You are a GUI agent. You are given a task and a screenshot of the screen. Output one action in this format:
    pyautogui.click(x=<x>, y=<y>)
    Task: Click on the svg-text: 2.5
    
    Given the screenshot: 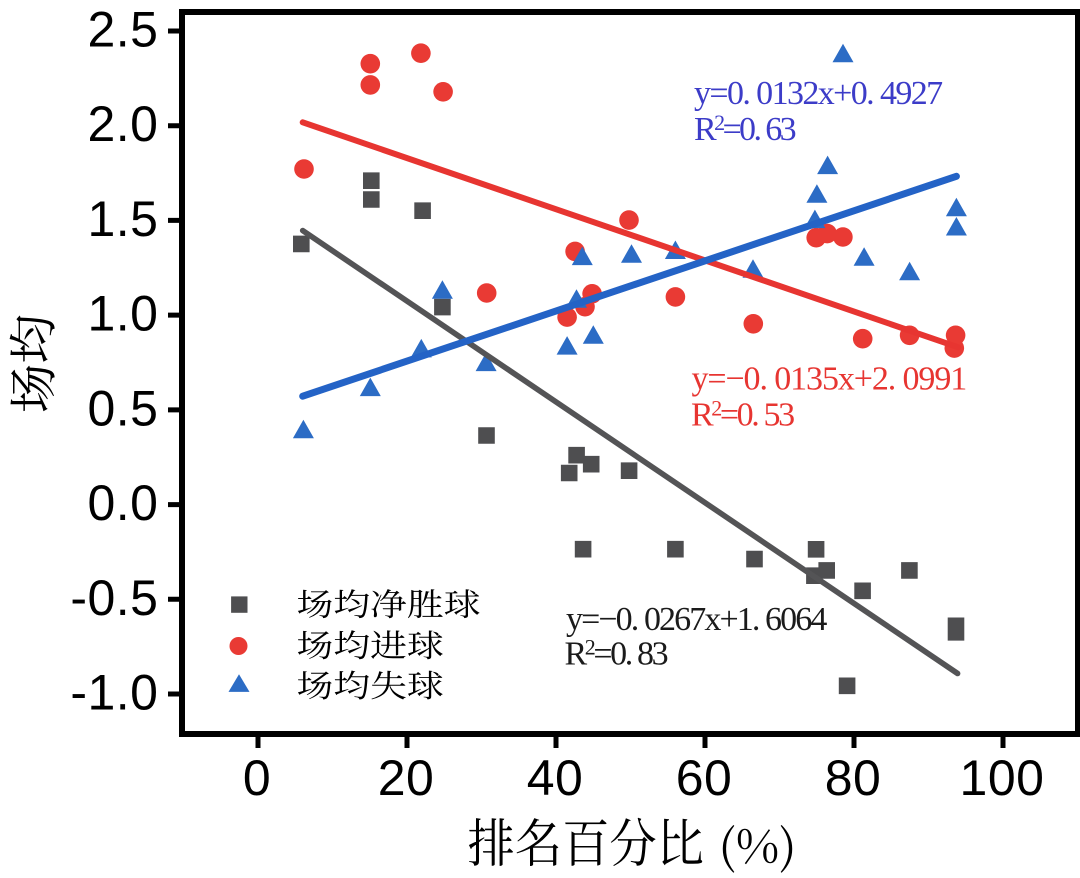 What is the action you would take?
    pyautogui.click(x=122, y=30)
    